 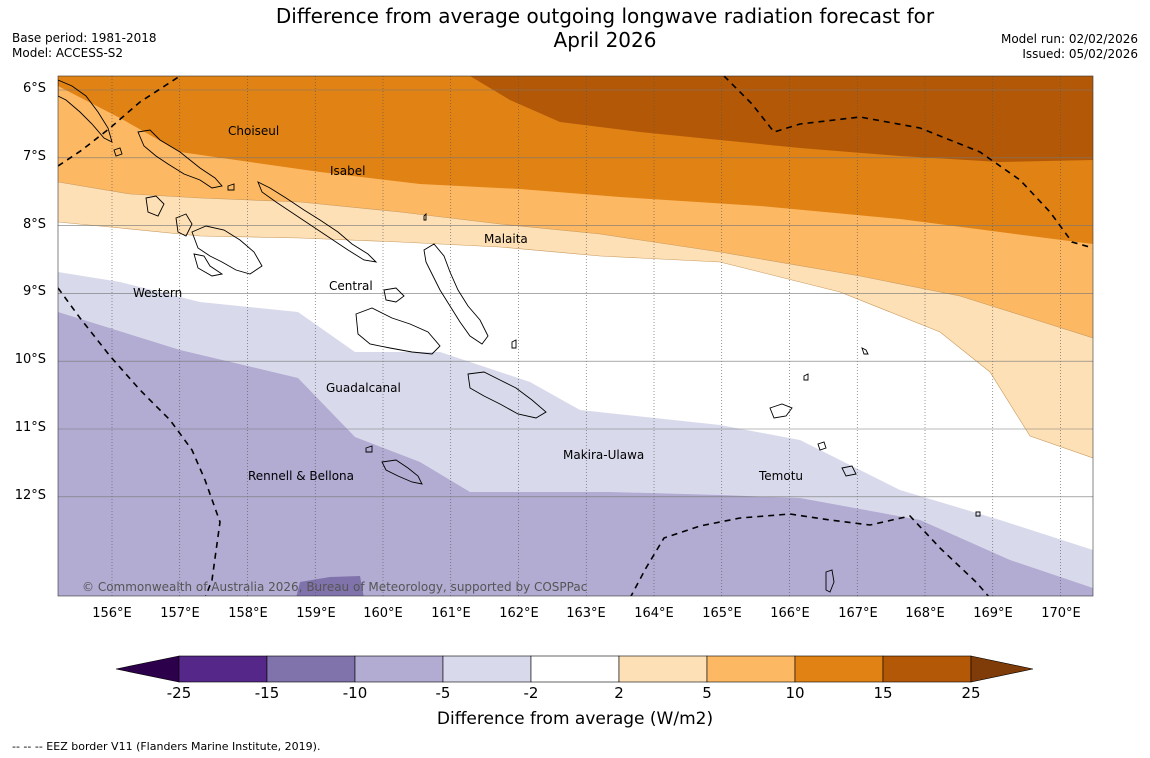 I want to click on lon-label: 158°E, so click(x=248, y=613).